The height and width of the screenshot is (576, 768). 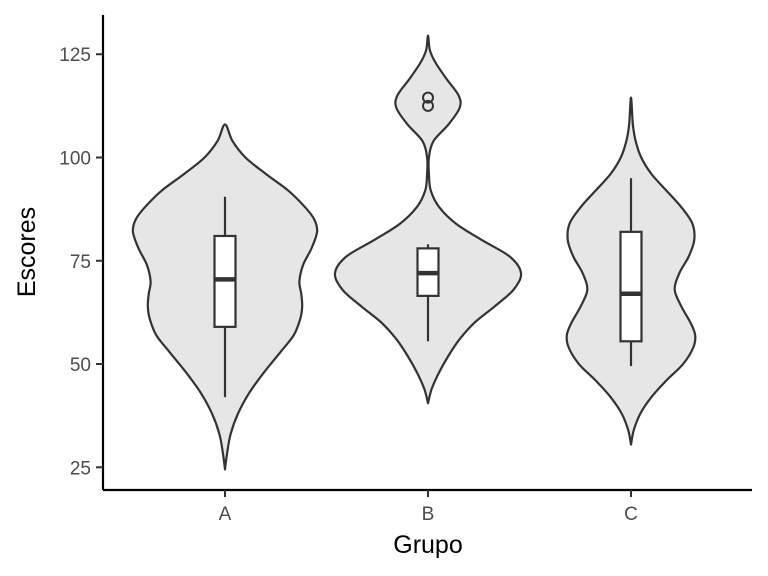 What do you see at coordinates (427, 545) in the screenshot?
I see `x-axis-title: Grupo` at bounding box center [427, 545].